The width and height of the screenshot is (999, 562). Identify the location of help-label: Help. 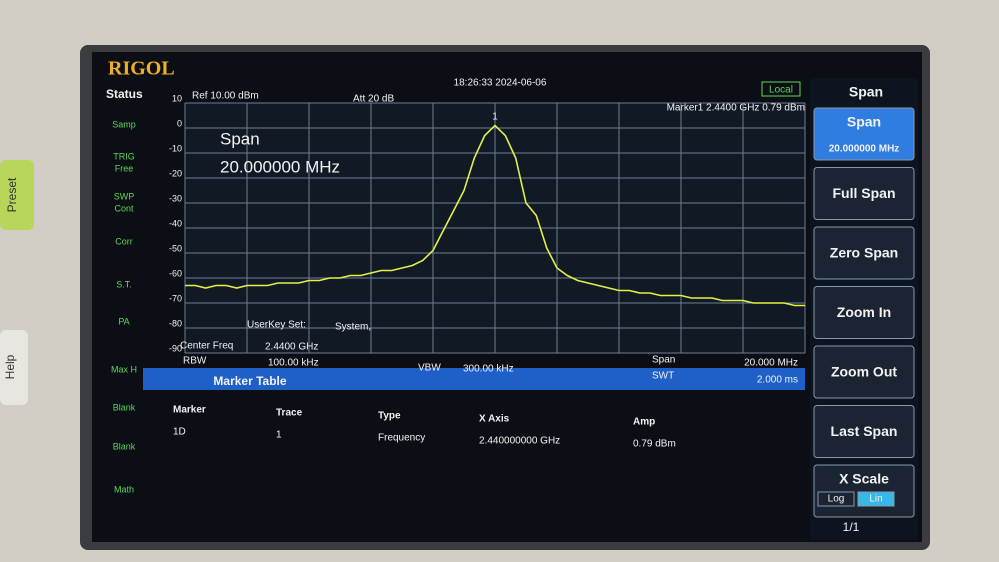
(10, 366).